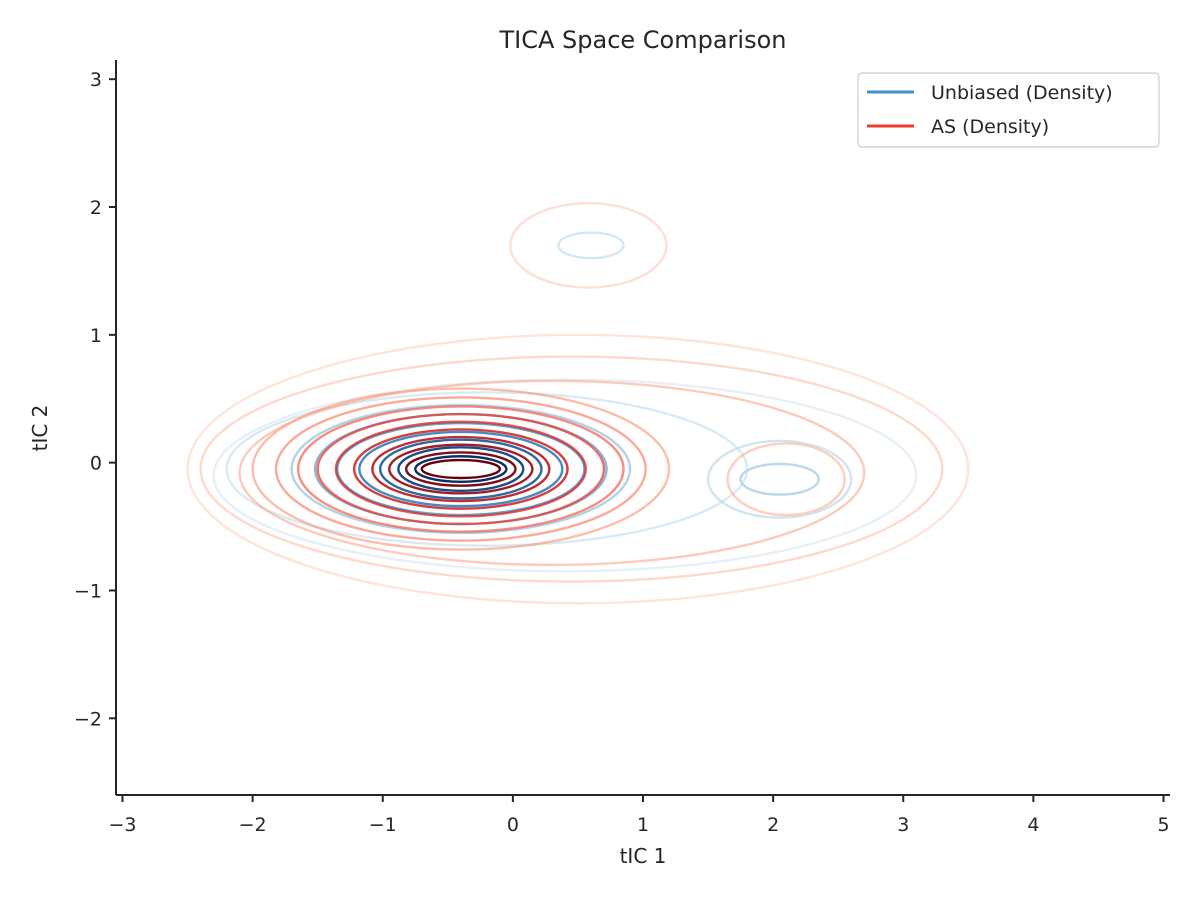  What do you see at coordinates (773, 825) in the screenshot?
I see `x-tick-label: 2` at bounding box center [773, 825].